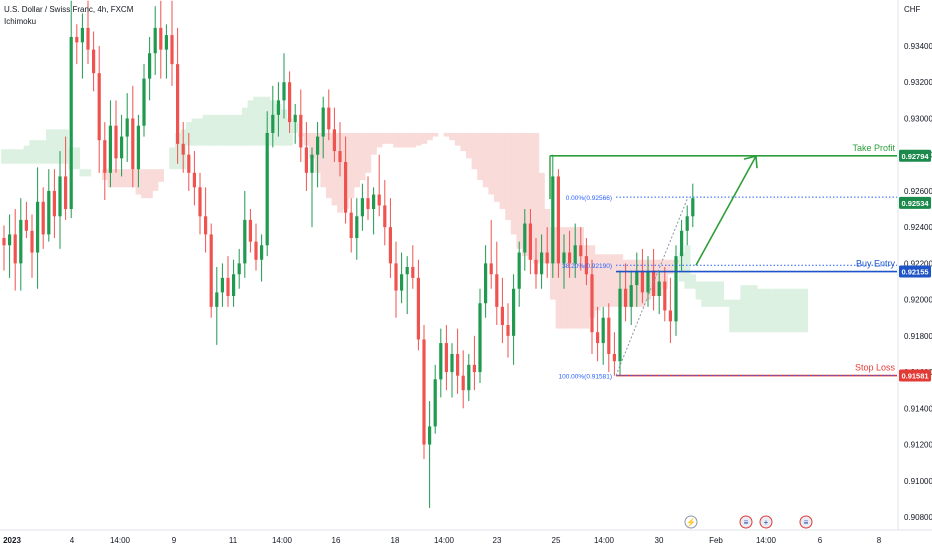 The height and width of the screenshot is (550, 932). What do you see at coordinates (497, 540) in the screenshot?
I see `x-tick-label: 23` at bounding box center [497, 540].